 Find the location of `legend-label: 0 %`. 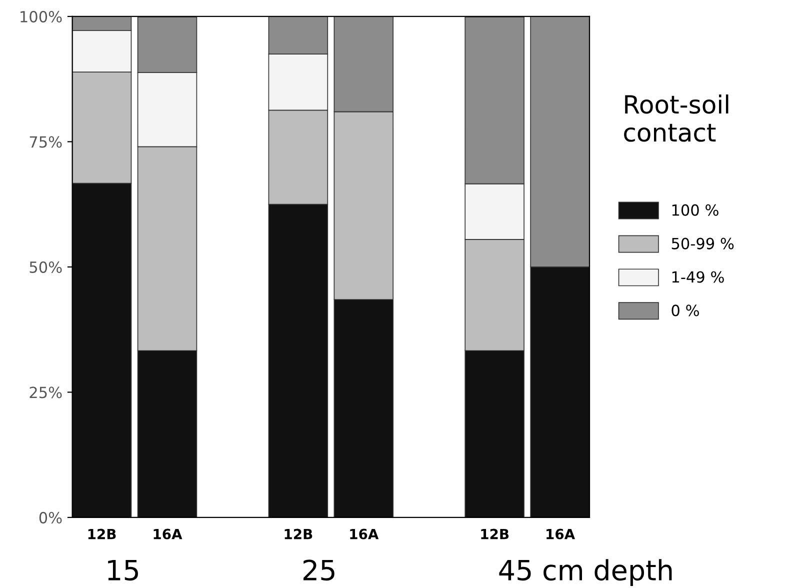

legend-label: 0 % is located at coordinates (685, 310).